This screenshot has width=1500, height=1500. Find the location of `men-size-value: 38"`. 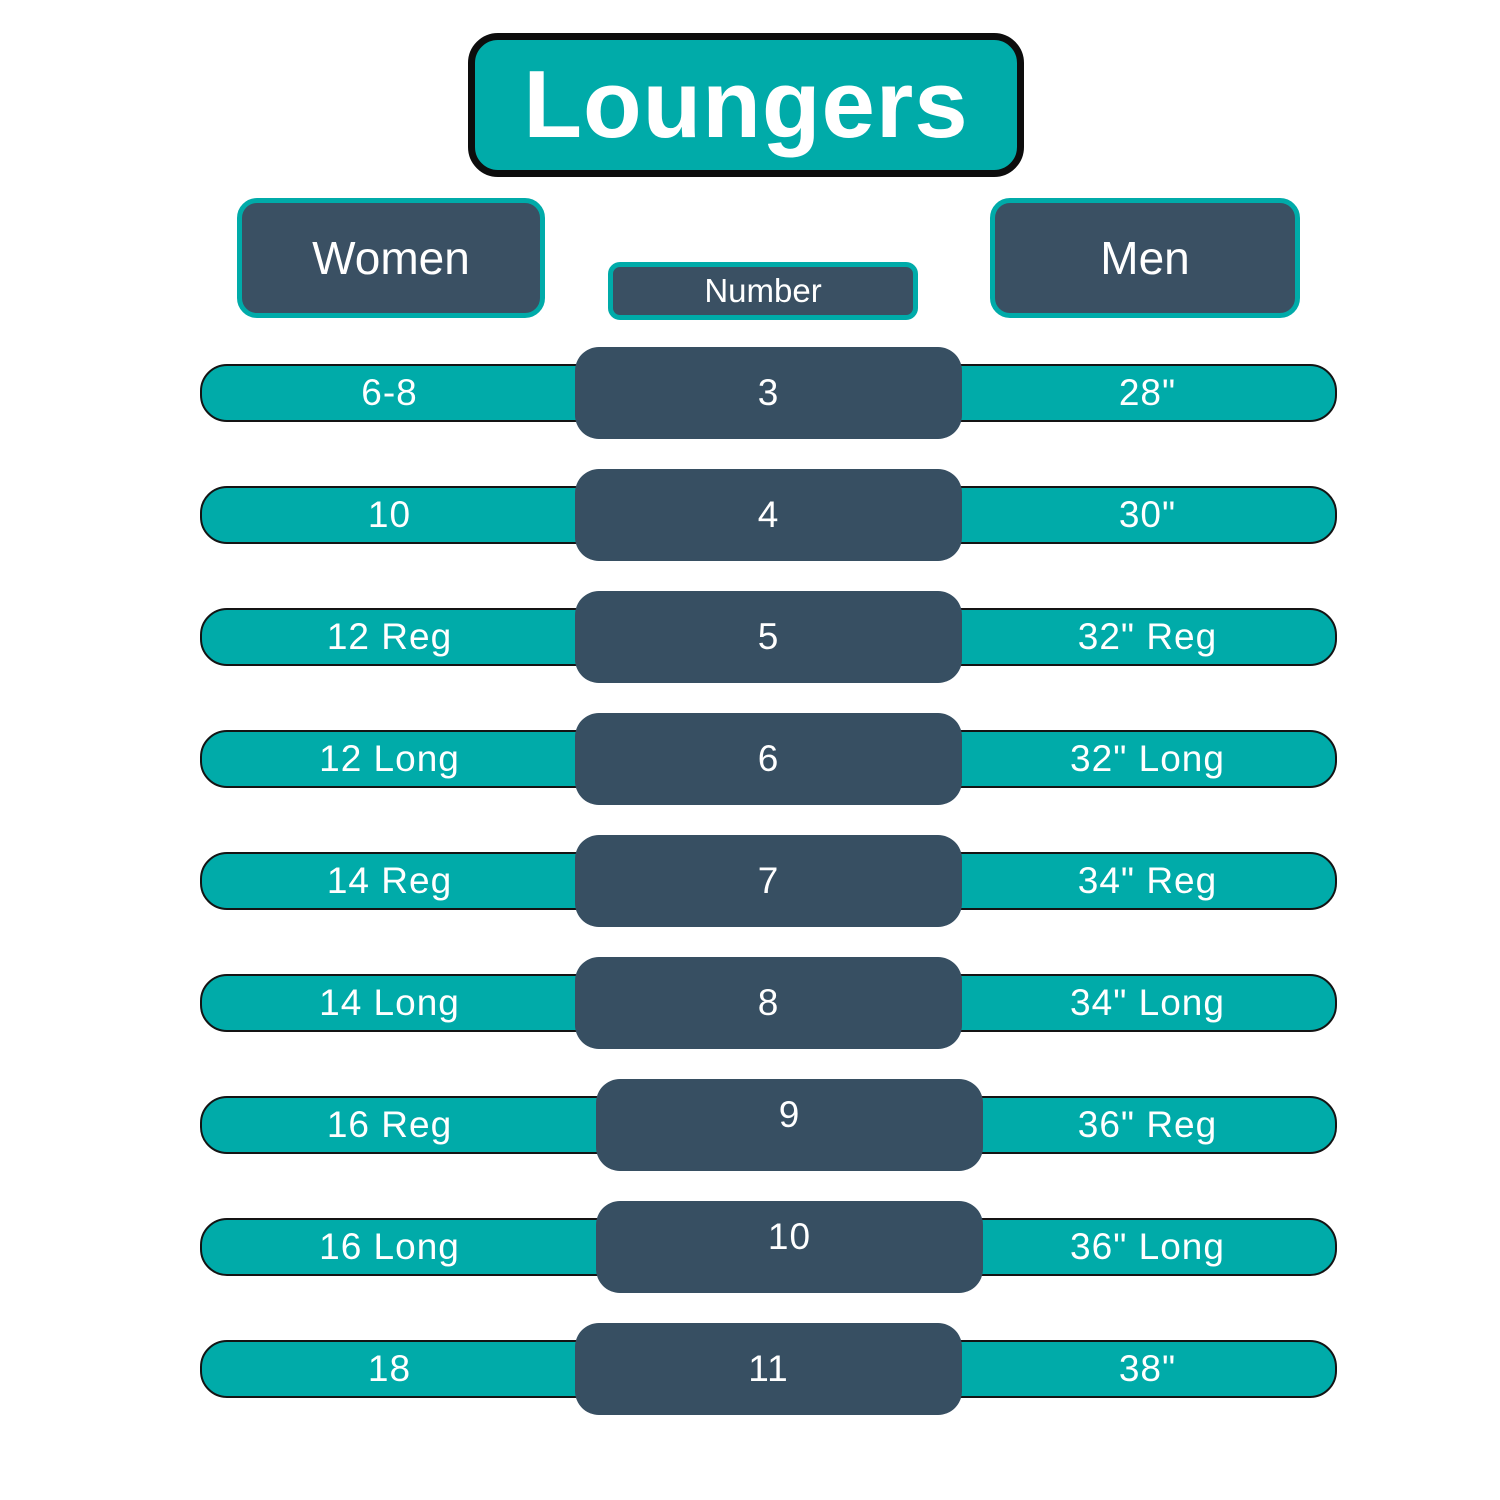

men-size-value: 38" is located at coordinates (1147, 1368).